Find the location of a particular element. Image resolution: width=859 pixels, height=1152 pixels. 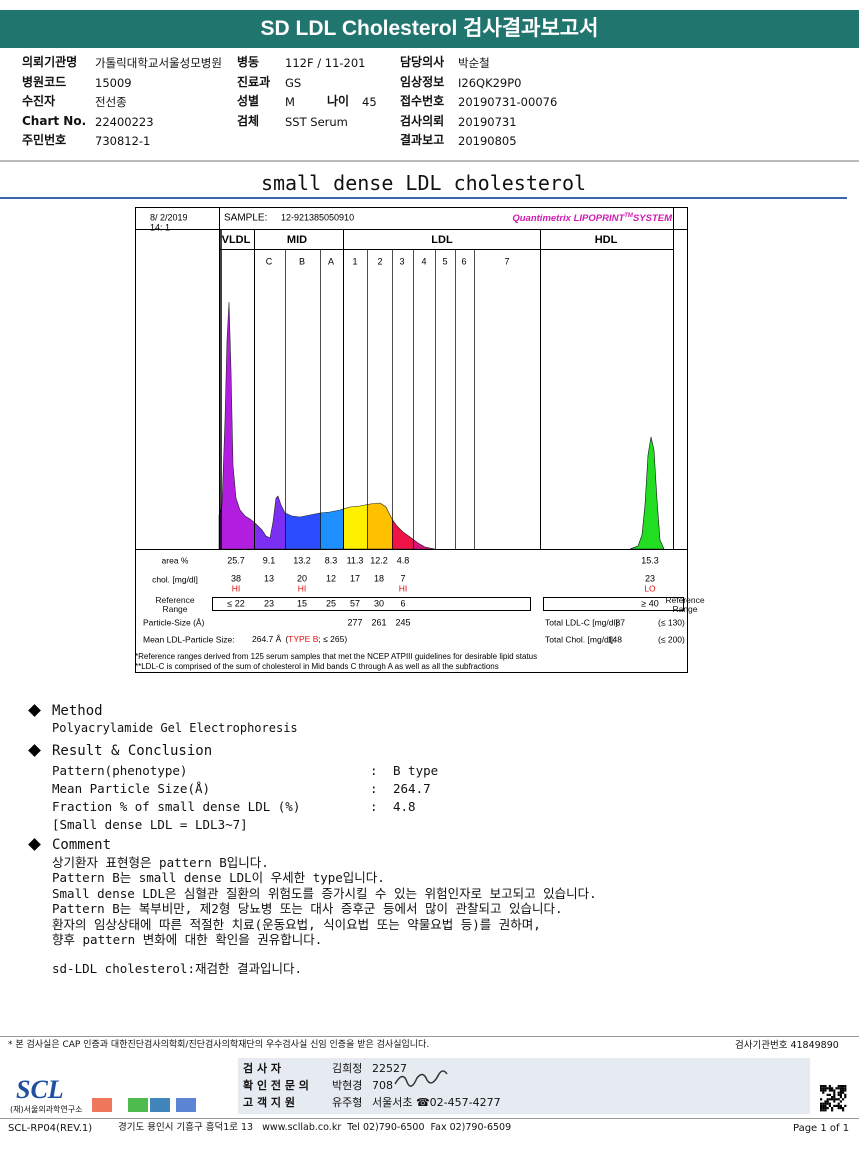

info-label: 병원코드 is located at coordinates (44, 82).